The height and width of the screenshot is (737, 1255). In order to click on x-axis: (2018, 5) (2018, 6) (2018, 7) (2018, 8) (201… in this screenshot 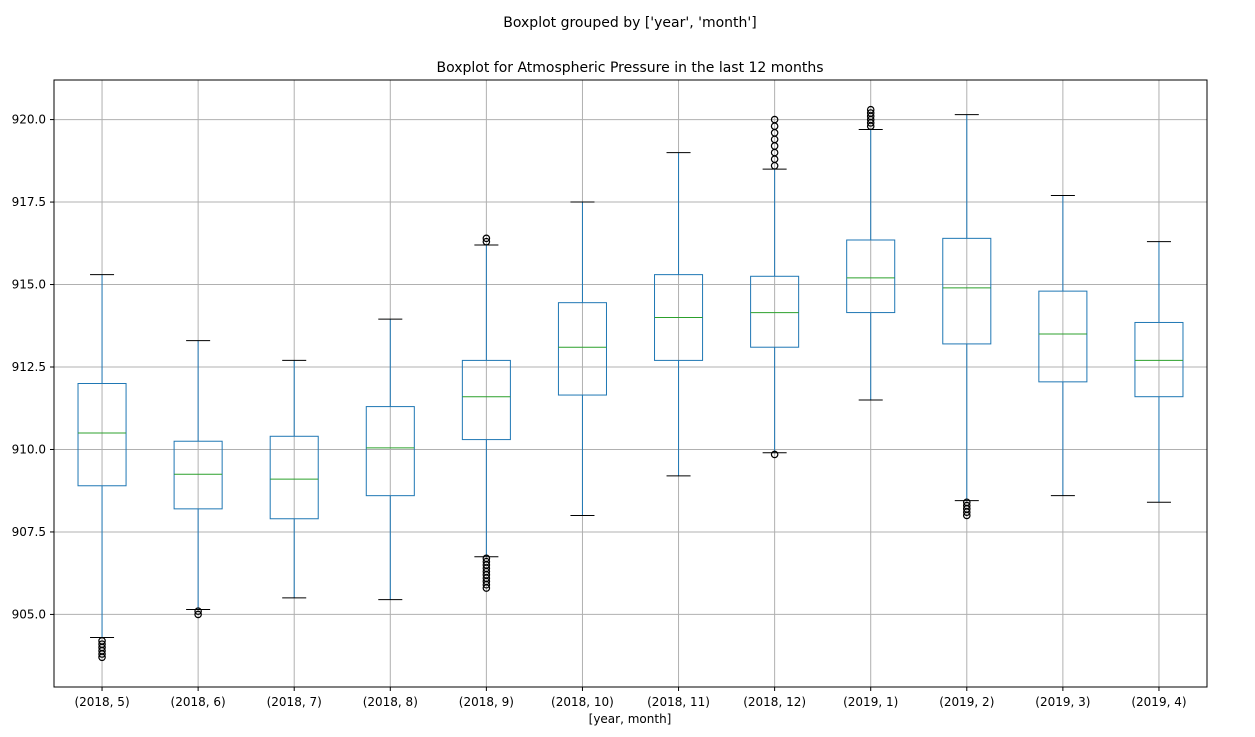, I will do `click(630, 698)`.